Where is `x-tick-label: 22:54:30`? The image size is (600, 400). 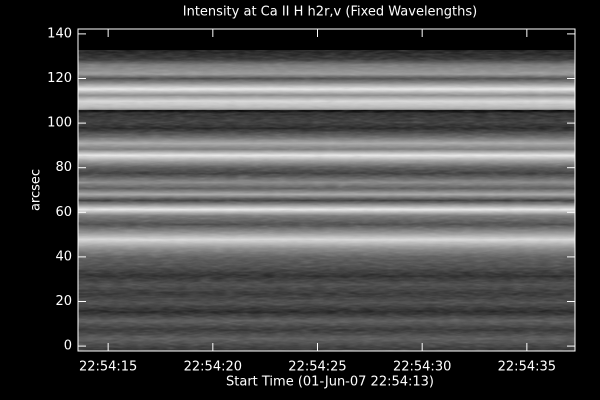 x-tick-label: 22:54:30 is located at coordinates (422, 367).